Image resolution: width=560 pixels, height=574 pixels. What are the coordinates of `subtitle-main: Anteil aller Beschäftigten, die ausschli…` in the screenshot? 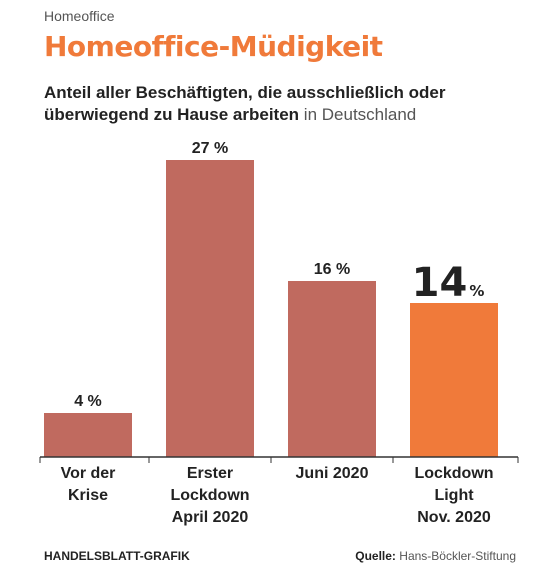 It's located at (245, 103).